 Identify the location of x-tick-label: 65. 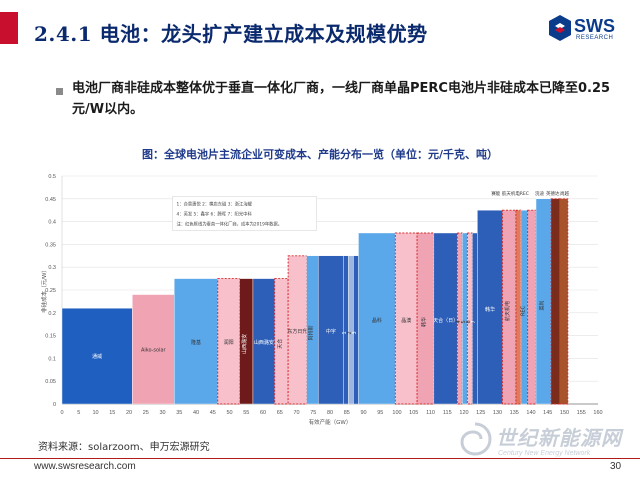
(280, 413).